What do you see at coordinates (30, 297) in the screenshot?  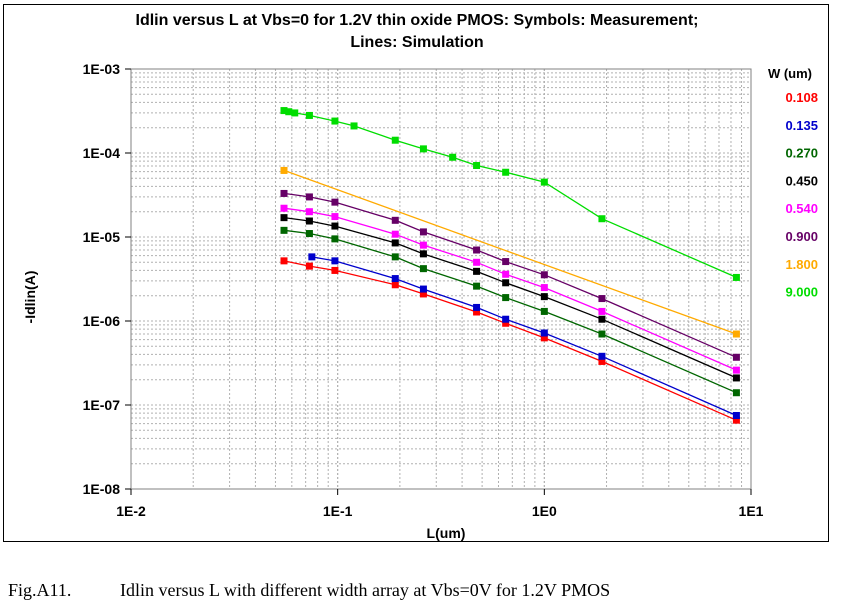 I see `y-axis-label: -Idlin(A)` at bounding box center [30, 297].